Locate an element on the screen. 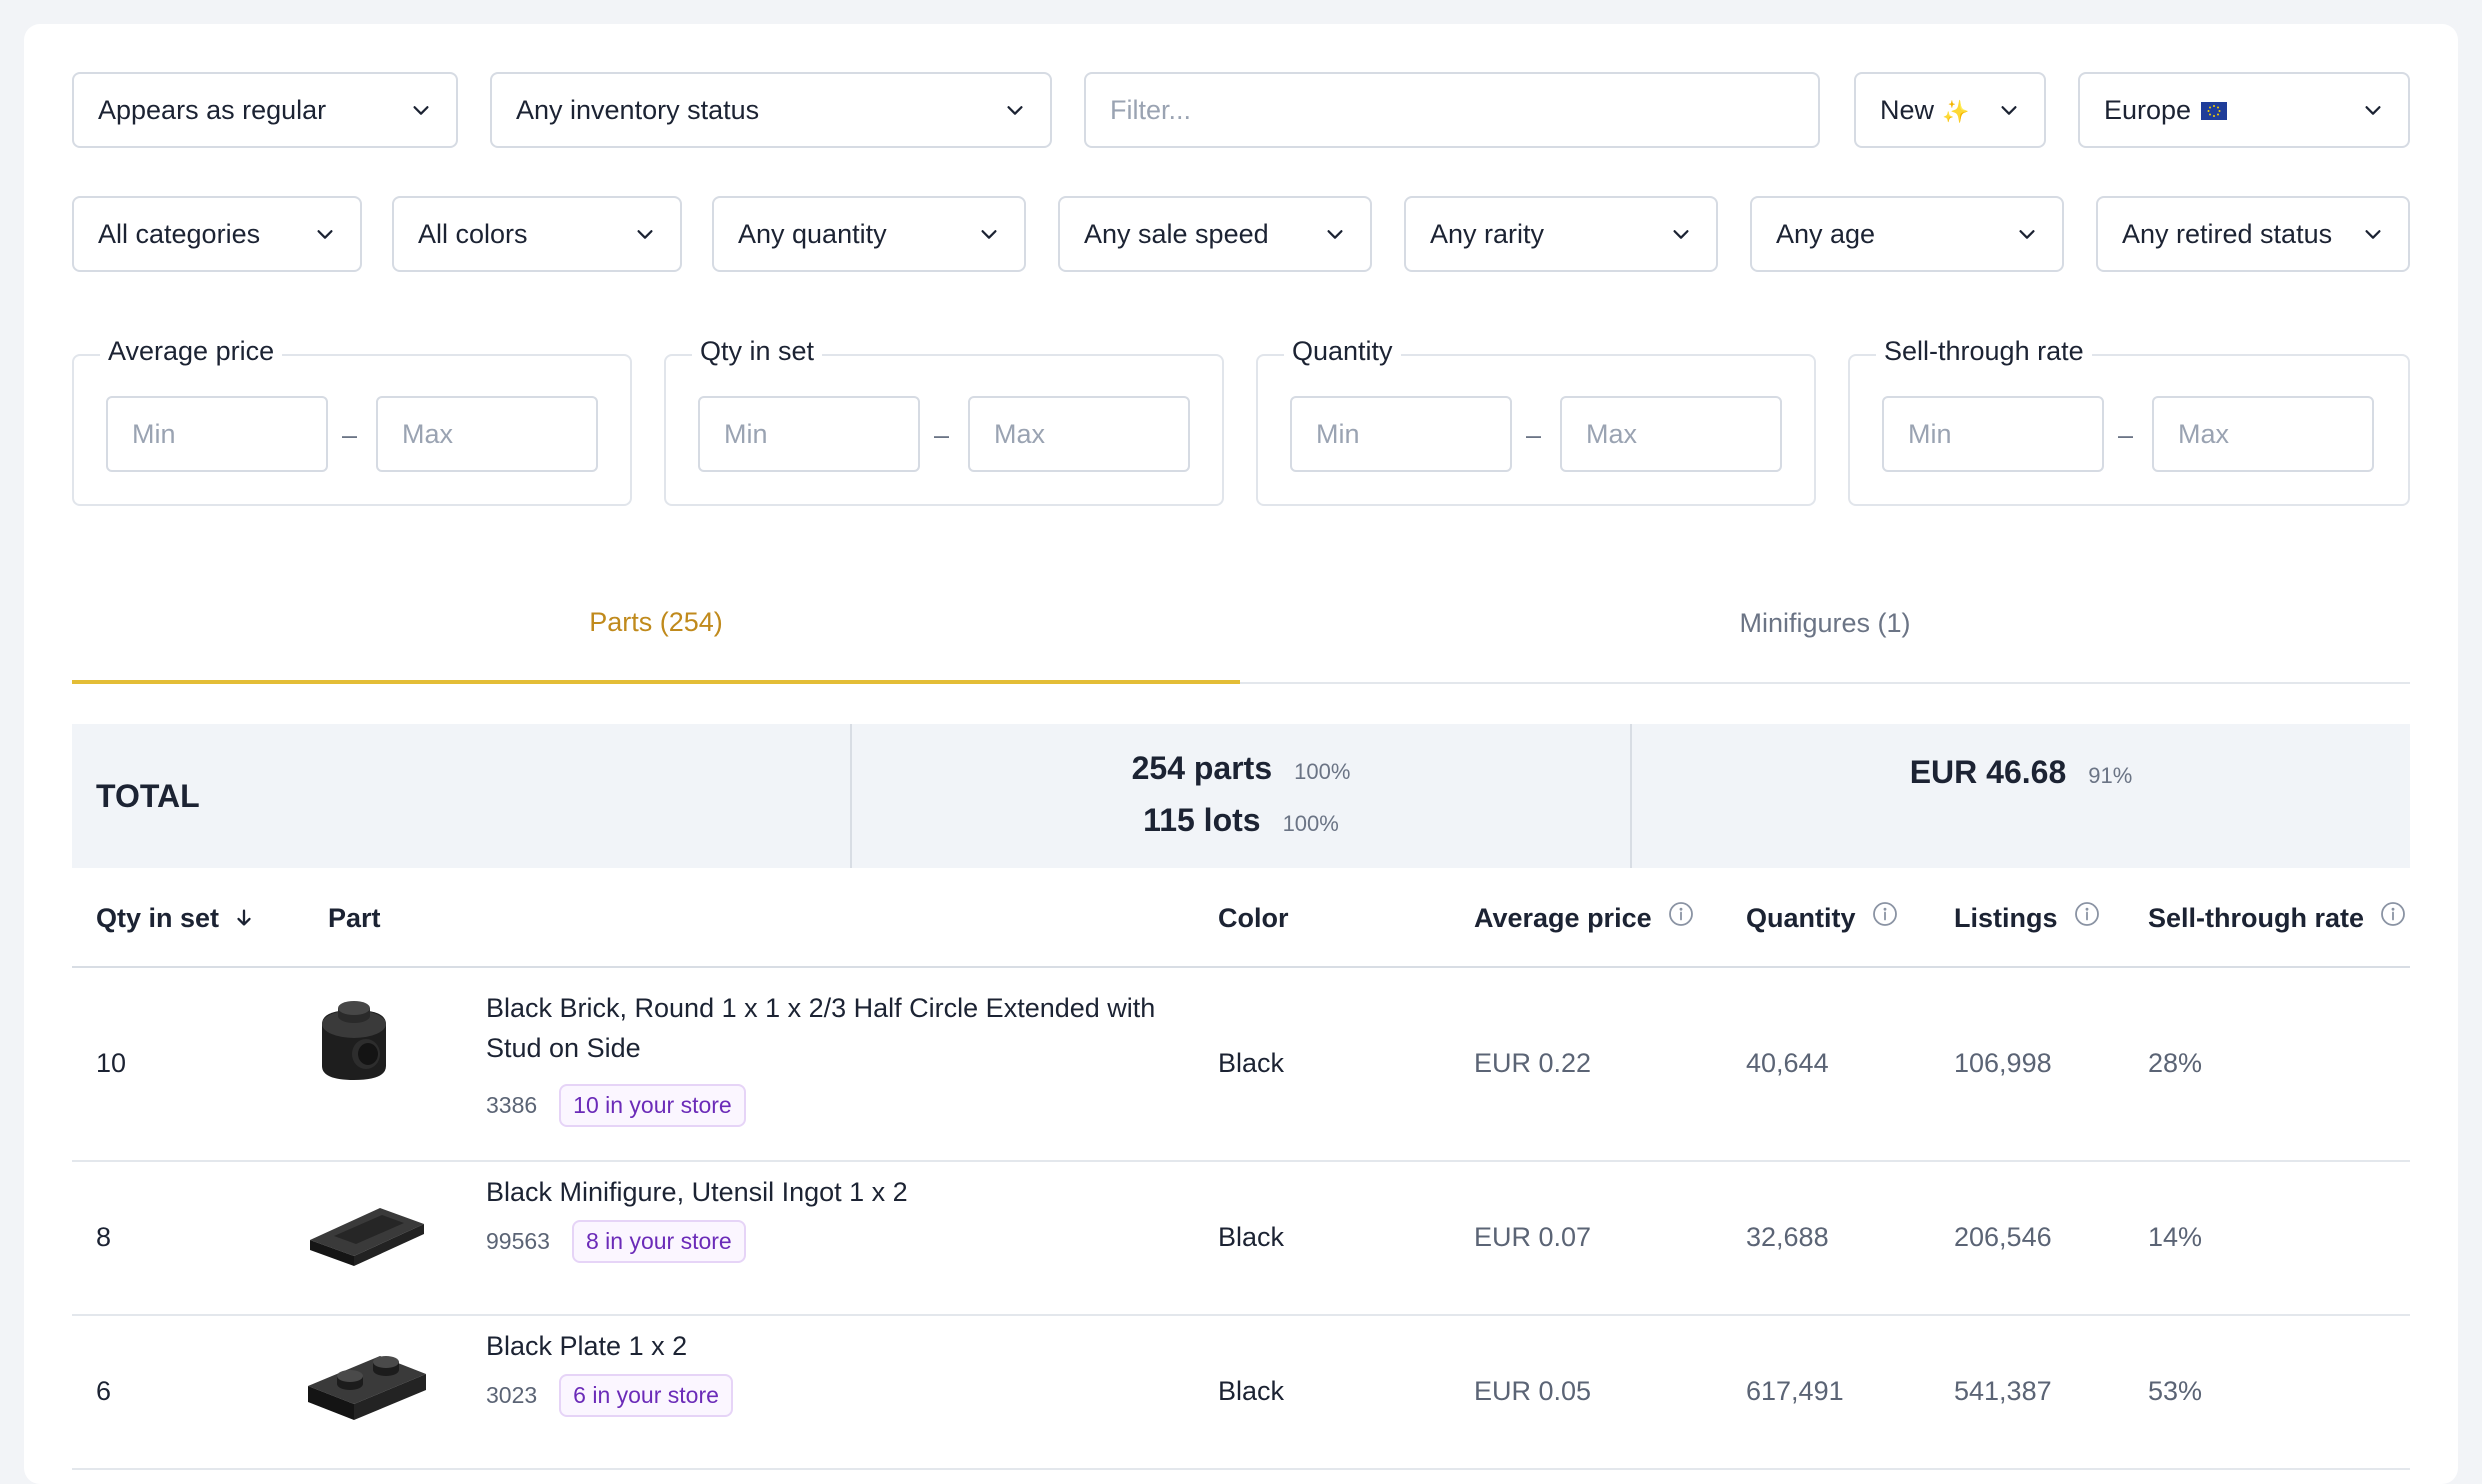  part-meta: 3023 6 in your store is located at coordinates (609, 1395).